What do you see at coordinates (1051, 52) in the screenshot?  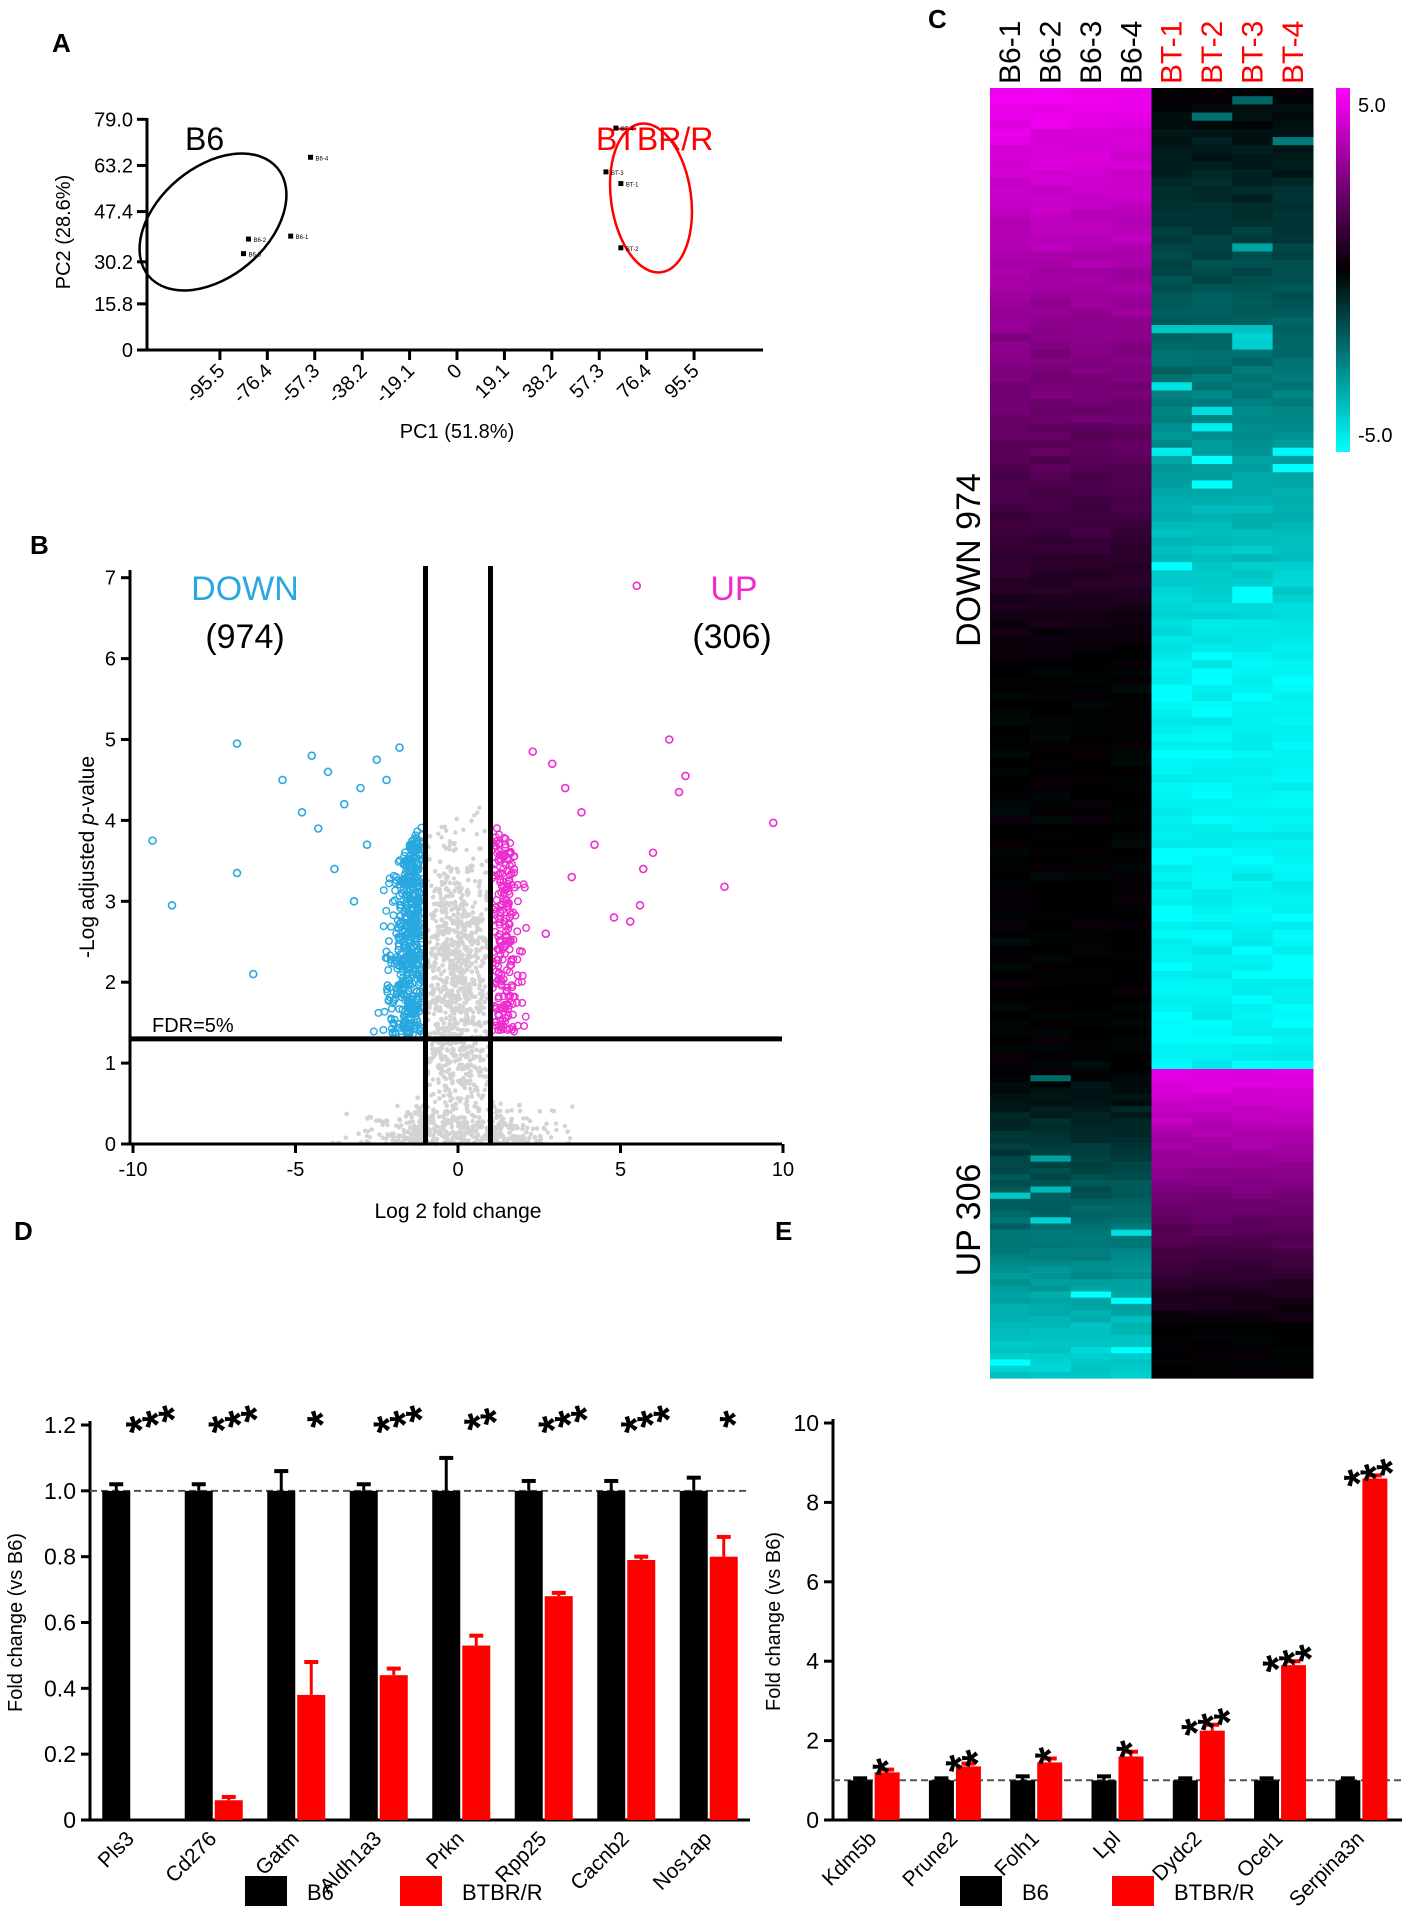 I see `heatmap-column-label: B6-2` at bounding box center [1051, 52].